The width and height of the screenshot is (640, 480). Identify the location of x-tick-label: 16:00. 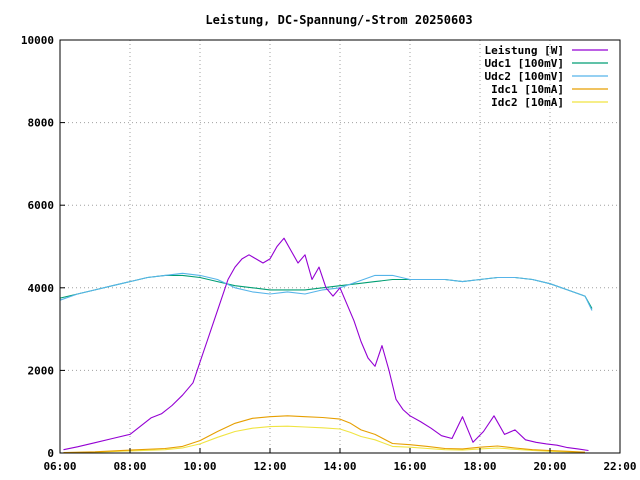
(409, 466).